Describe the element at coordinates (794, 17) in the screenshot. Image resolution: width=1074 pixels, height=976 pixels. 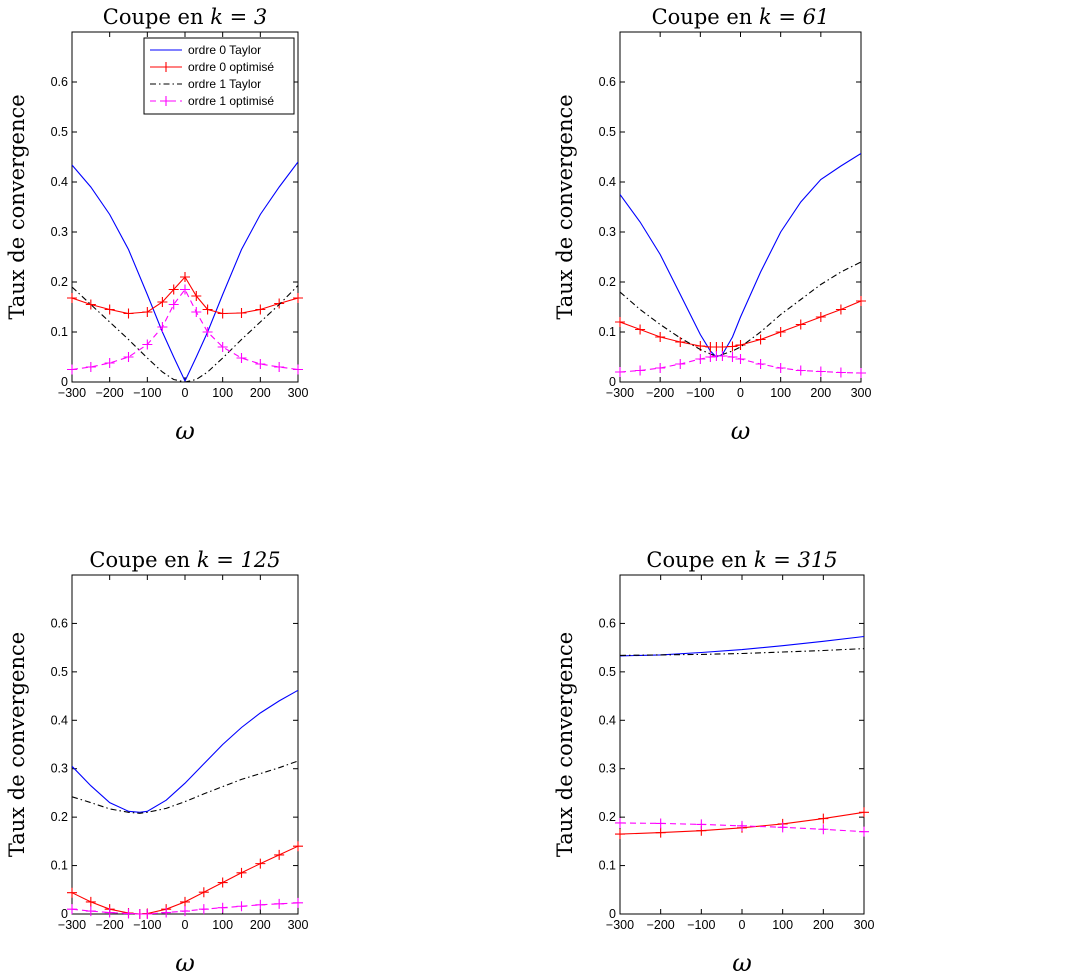
I see `chart-title-math: k = 61` at that location.